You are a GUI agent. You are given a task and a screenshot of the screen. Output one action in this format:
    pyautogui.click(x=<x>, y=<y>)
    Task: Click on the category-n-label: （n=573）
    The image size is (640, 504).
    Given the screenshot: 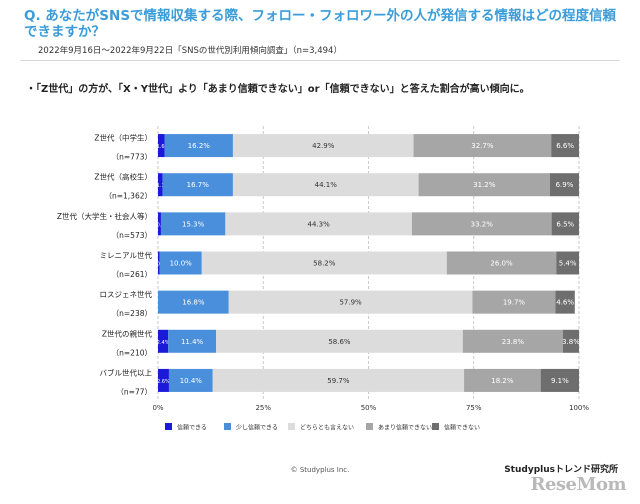 What is the action you would take?
    pyautogui.click(x=132, y=235)
    